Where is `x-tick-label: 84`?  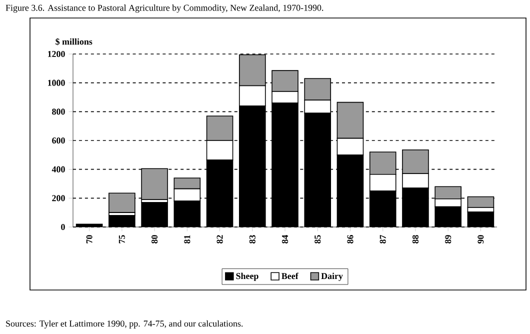 x-tick-label: 84 is located at coordinates (285, 239).